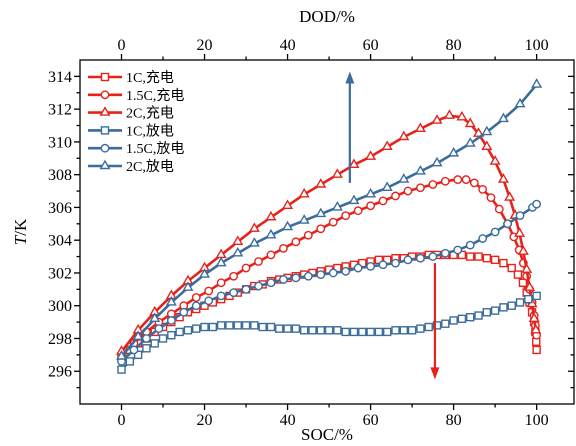  Describe the element at coordinates (60, 241) in the screenshot. I see `y-tick-label: 304` at that location.